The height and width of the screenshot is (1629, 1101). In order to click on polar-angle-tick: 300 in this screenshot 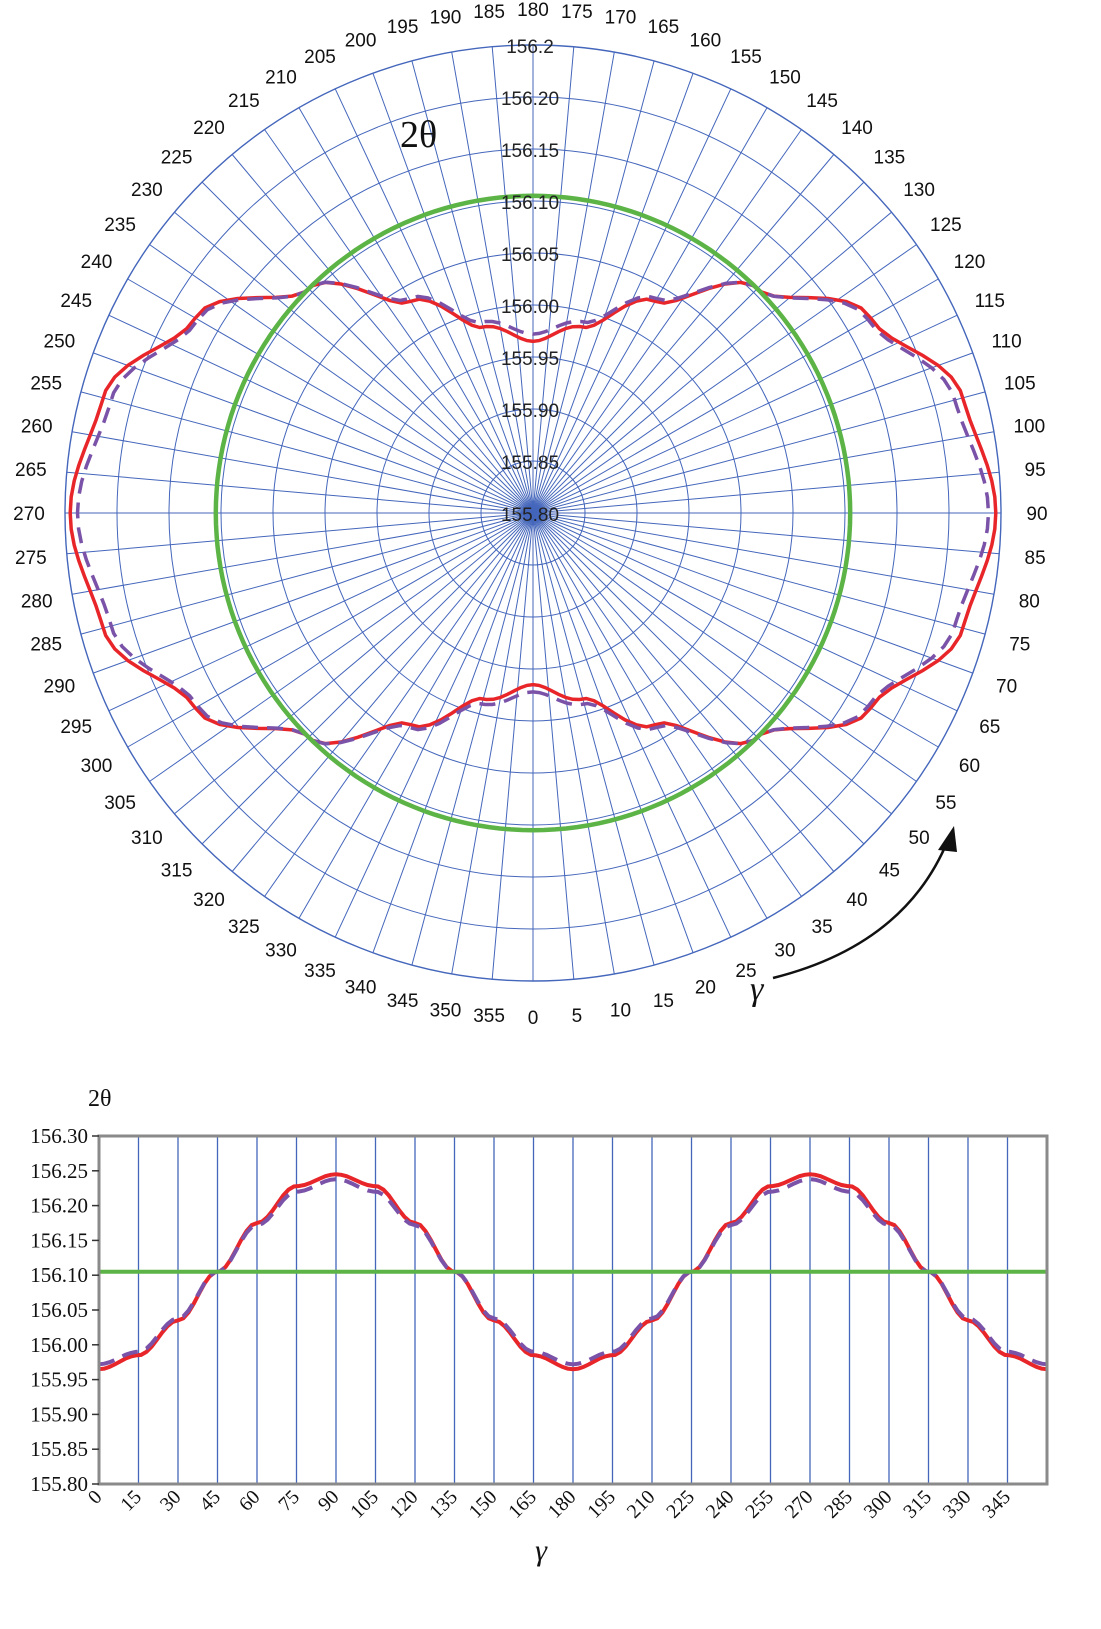, I will do `click(97, 766)`.